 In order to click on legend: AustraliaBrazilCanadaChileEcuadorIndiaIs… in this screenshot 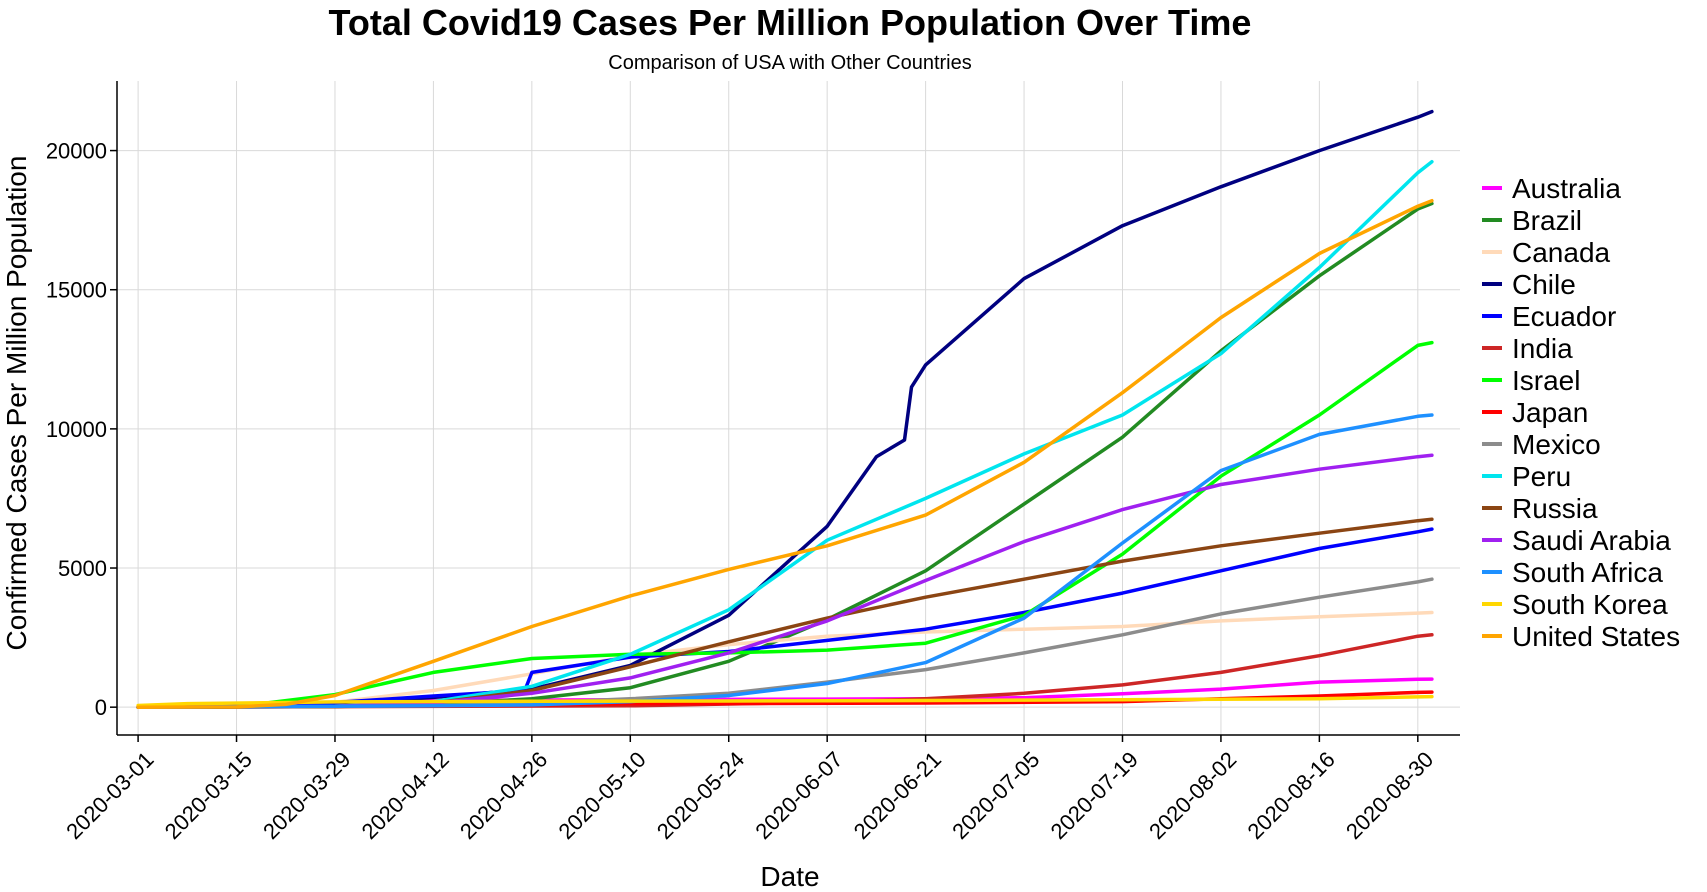, I will do `click(1581, 412)`.